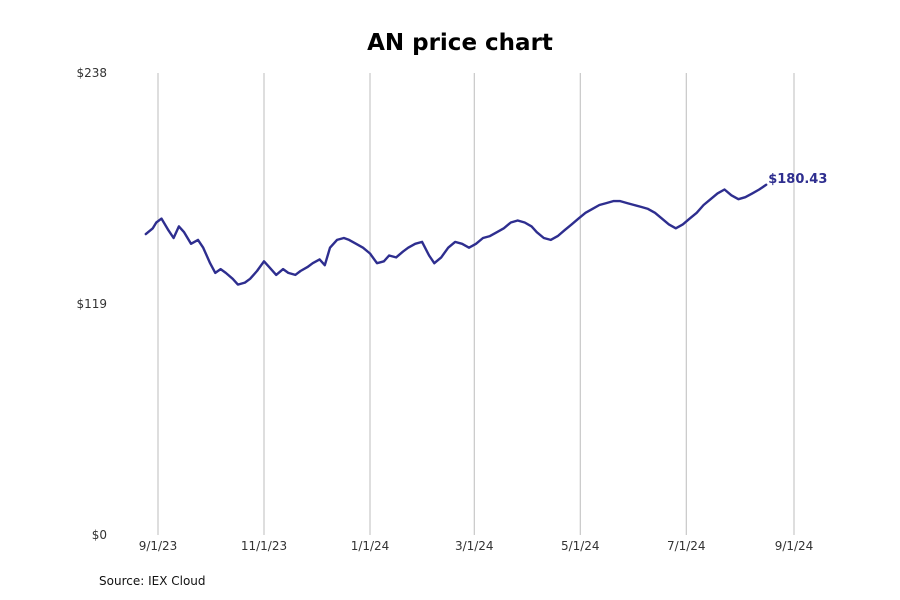  I want to click on series-group: $180.43, so click(485, 229).